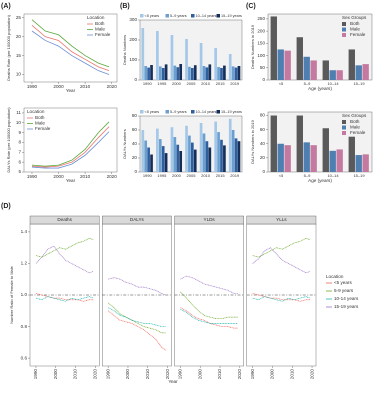 The width and height of the screenshot is (375, 400). What do you see at coordinates (133, 19) in the screenshot?
I see `y-tick-label: 300` at bounding box center [133, 19].